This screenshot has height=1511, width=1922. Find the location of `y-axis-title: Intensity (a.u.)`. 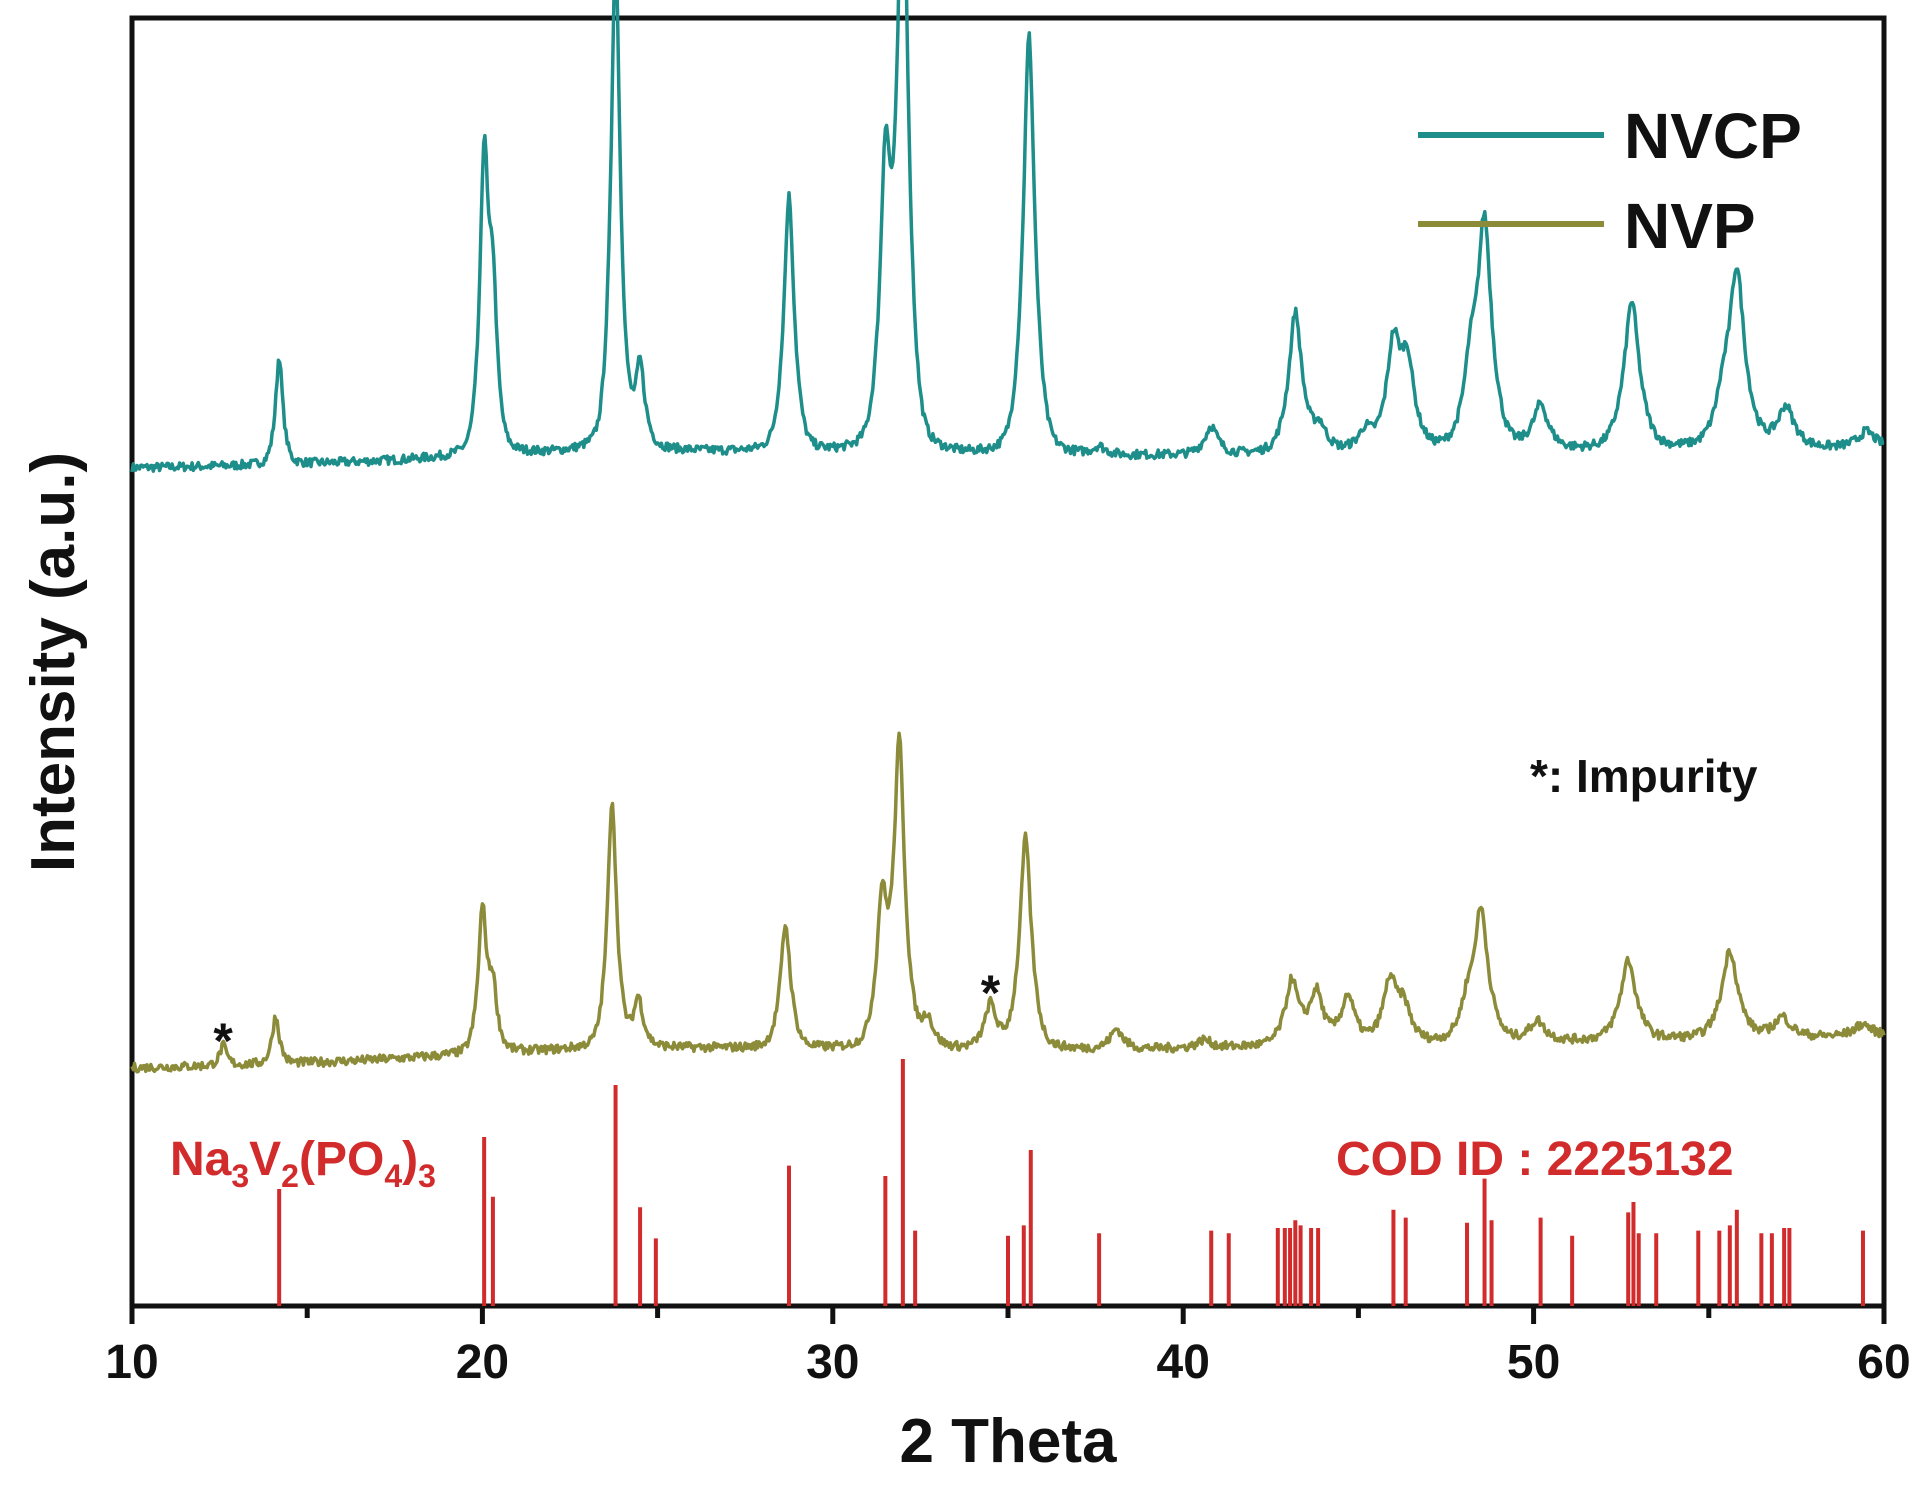

y-axis-title: Intensity (a.u.) is located at coordinates (53, 662).